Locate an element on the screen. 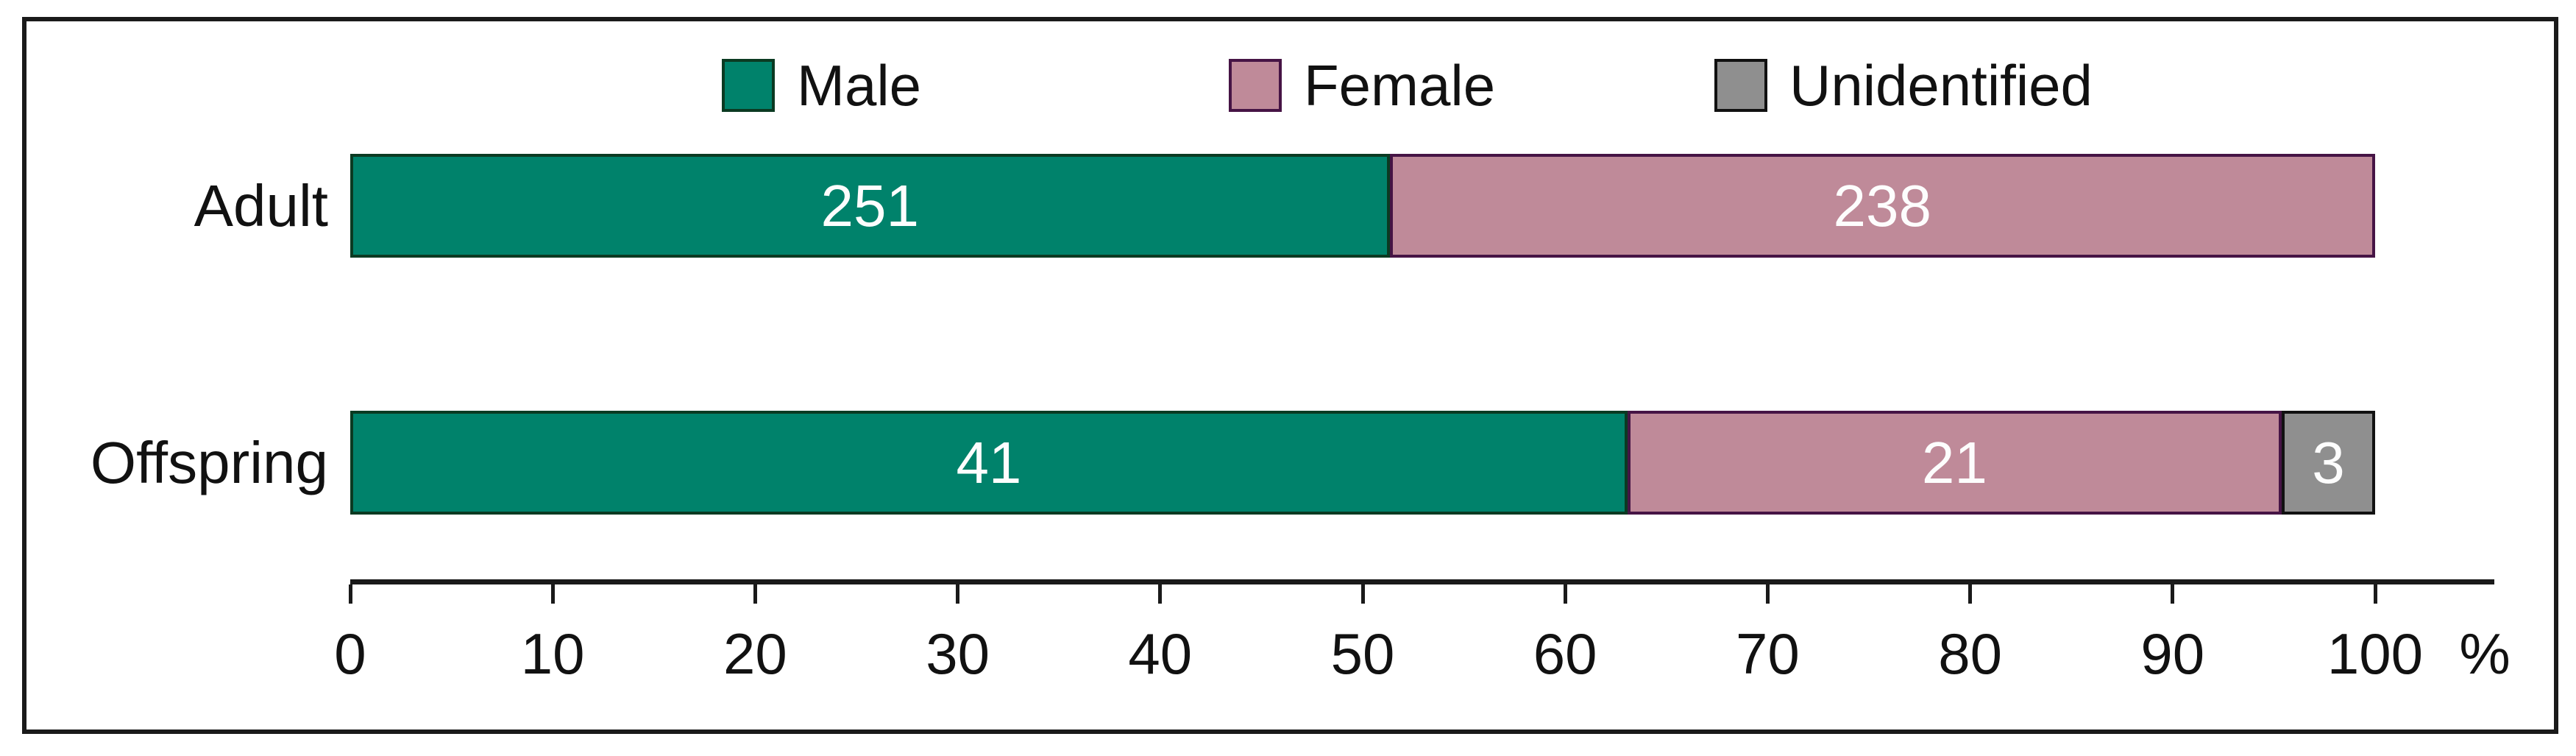 The height and width of the screenshot is (756, 2576). segment-value-label: 41 is located at coordinates (989, 462).